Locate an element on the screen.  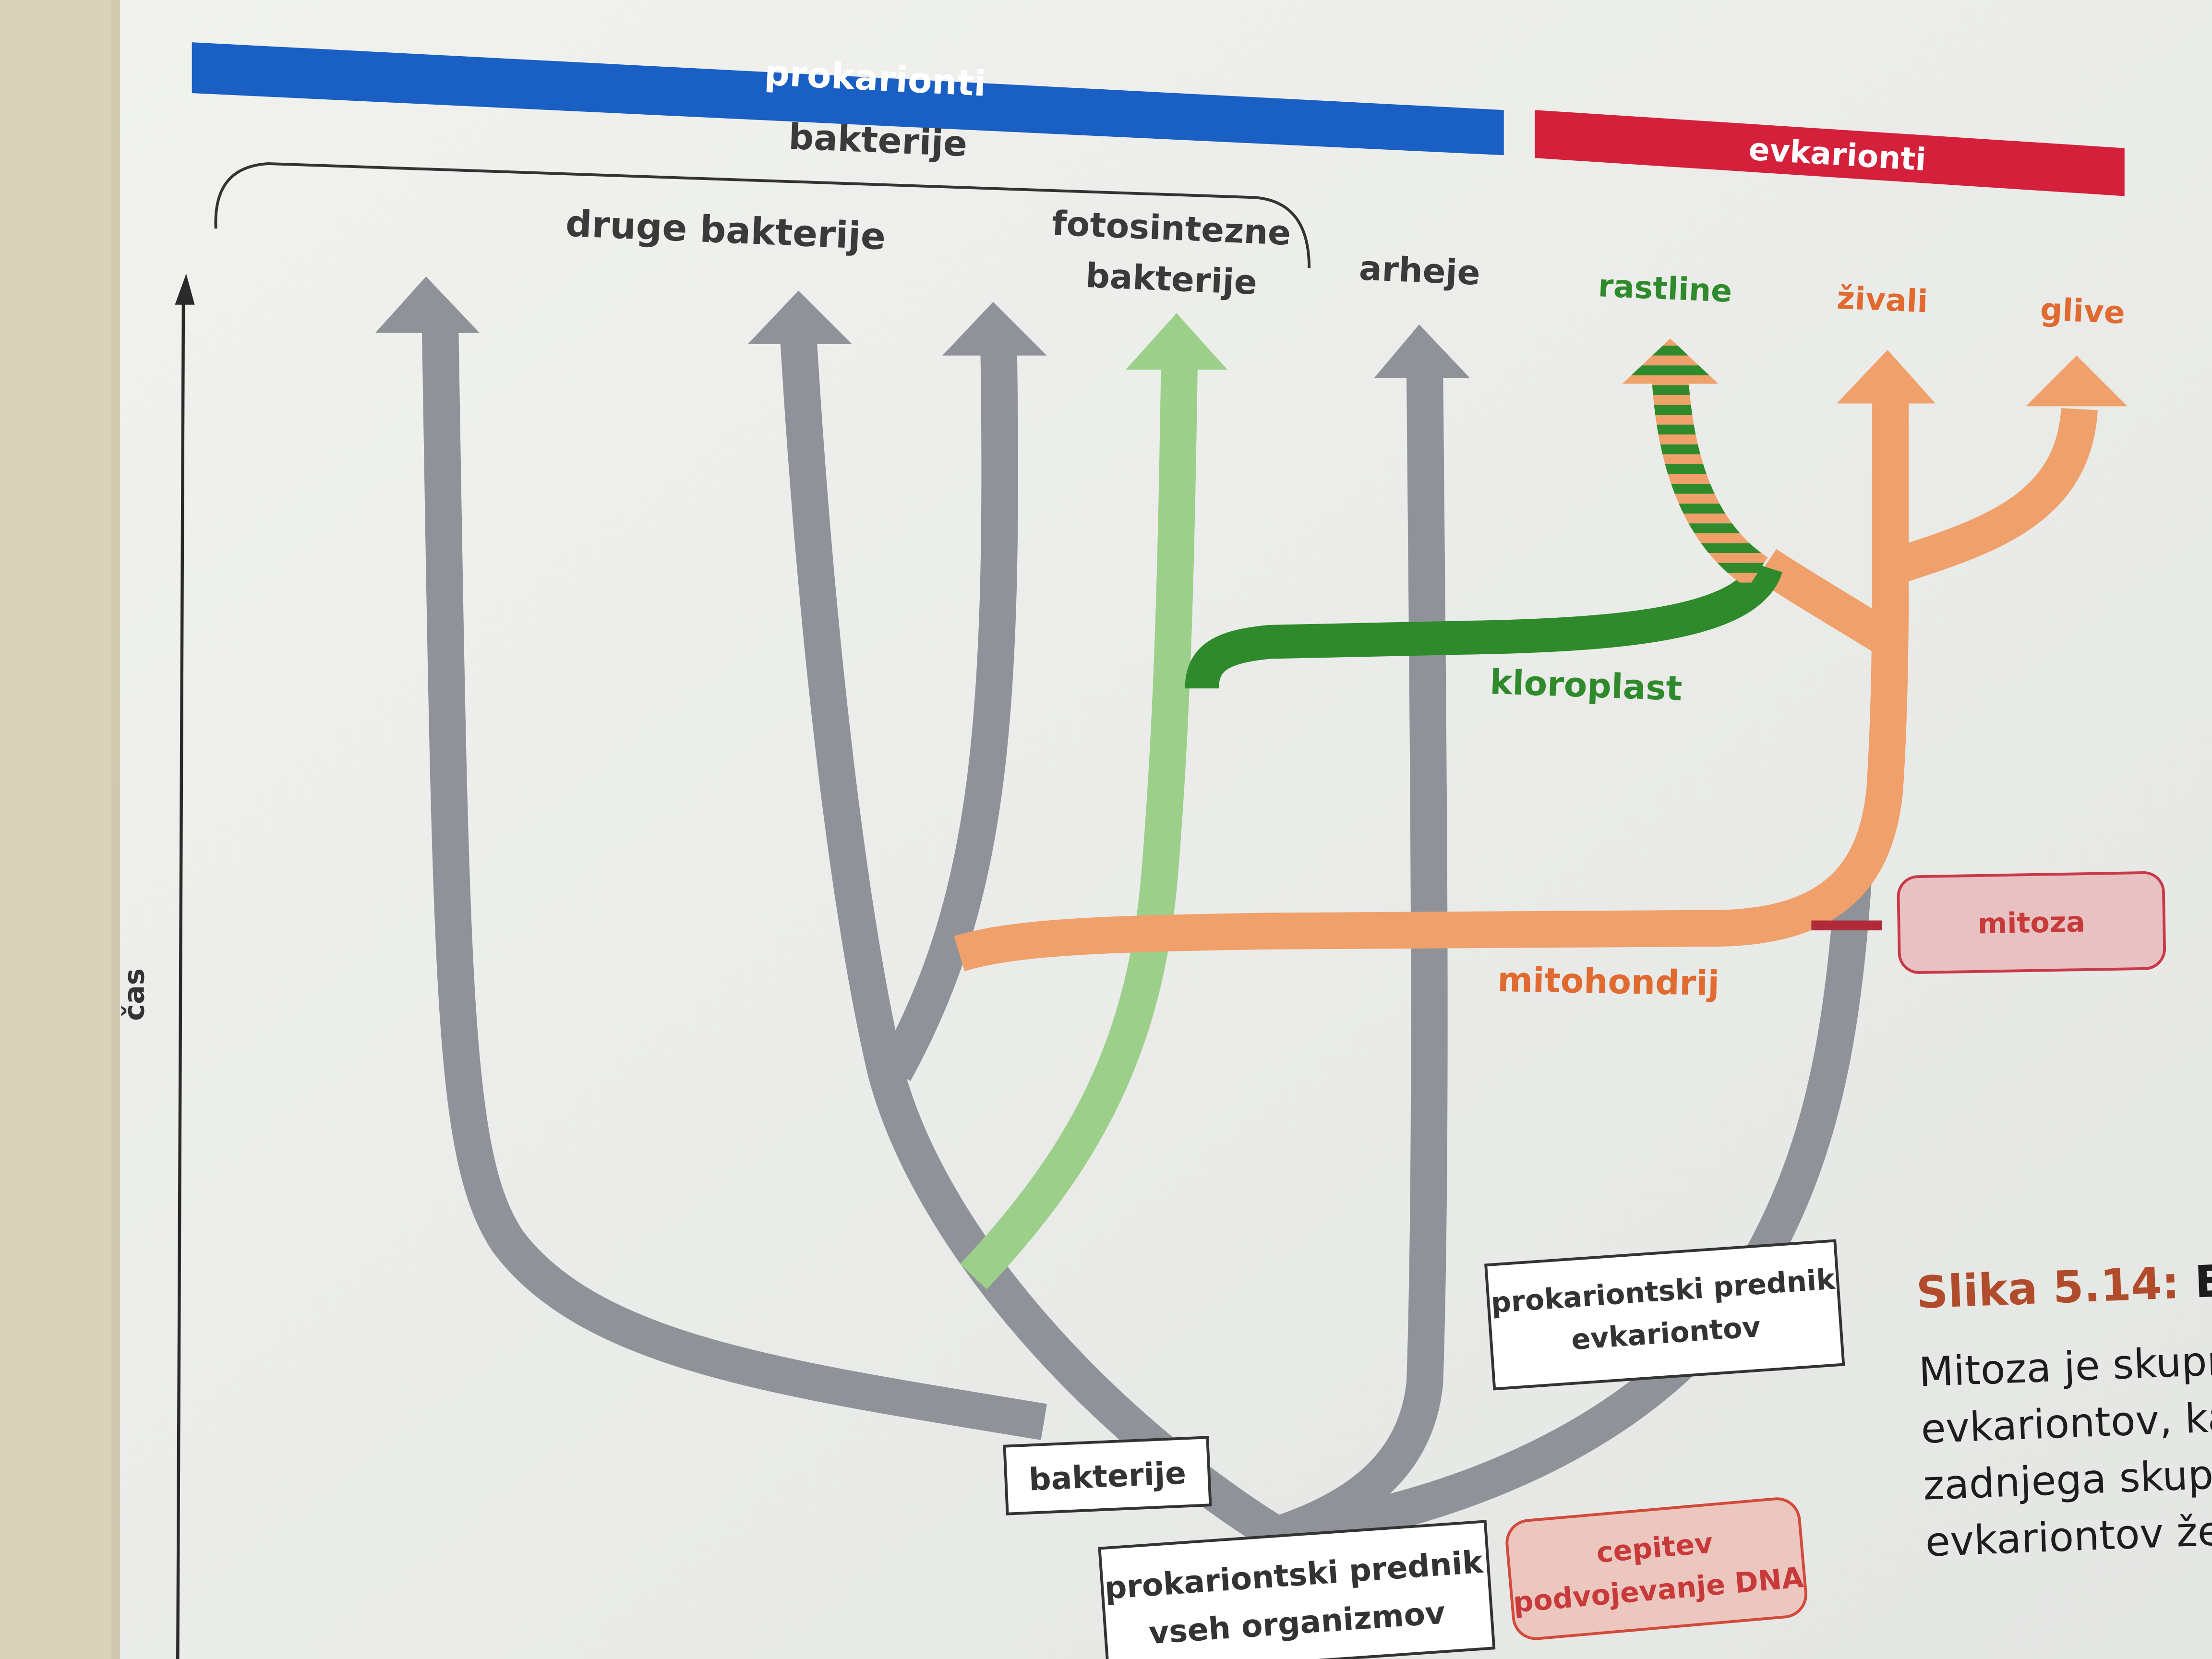
arrowhead-archaea is located at coordinates (1422, 351).